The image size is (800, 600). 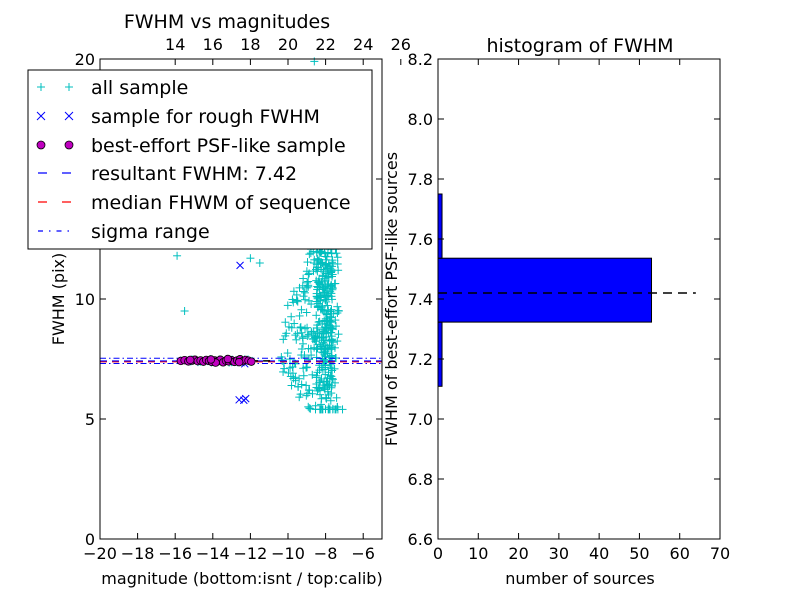 I want to click on histogram-y-tick-label: 7.8, so click(x=420, y=179).